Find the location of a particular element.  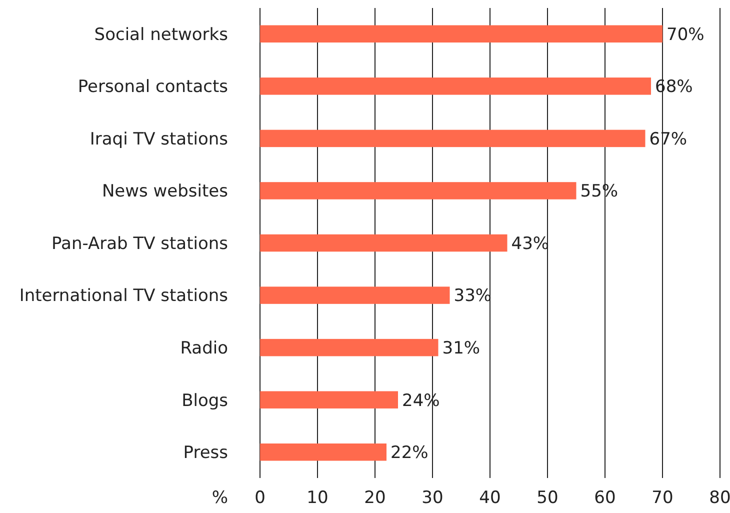

x-tick-label: 50 is located at coordinates (547, 498).